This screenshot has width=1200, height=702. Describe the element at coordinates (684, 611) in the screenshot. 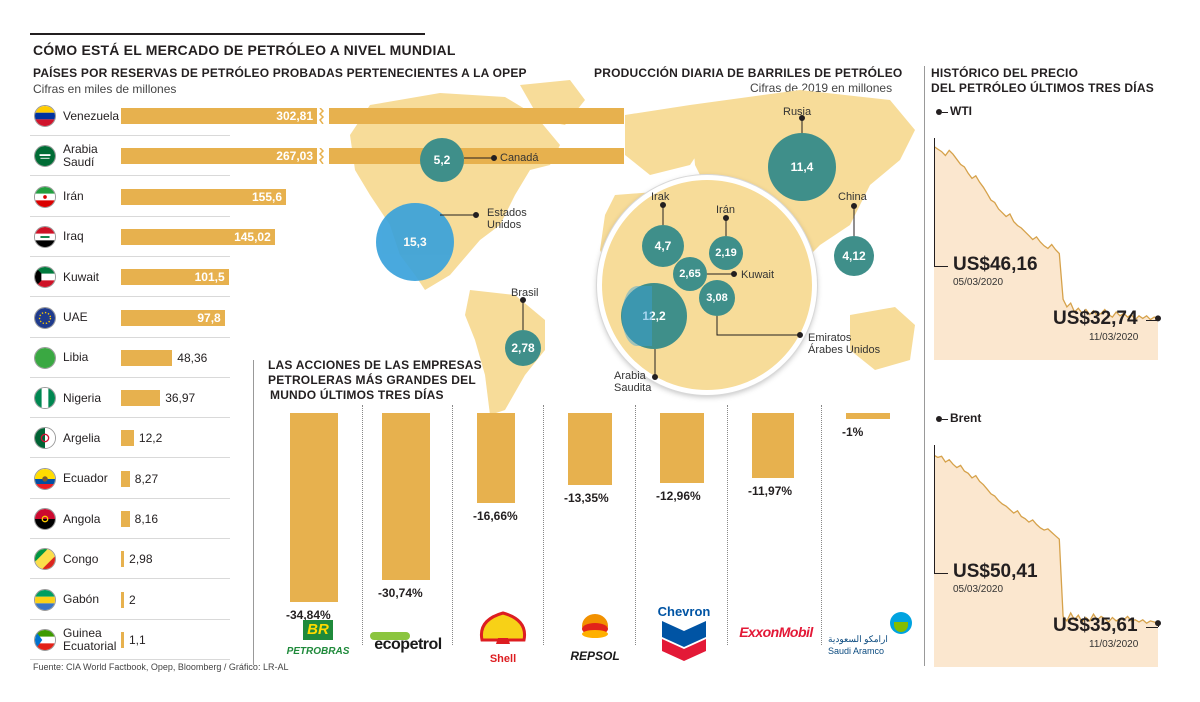

I see `chevron-wordmark: Chevron` at that location.